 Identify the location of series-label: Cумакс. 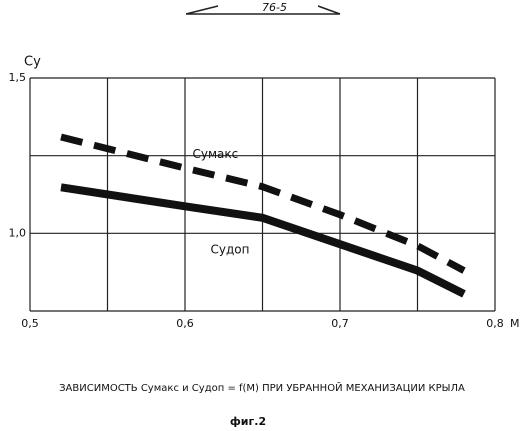
(216, 154).